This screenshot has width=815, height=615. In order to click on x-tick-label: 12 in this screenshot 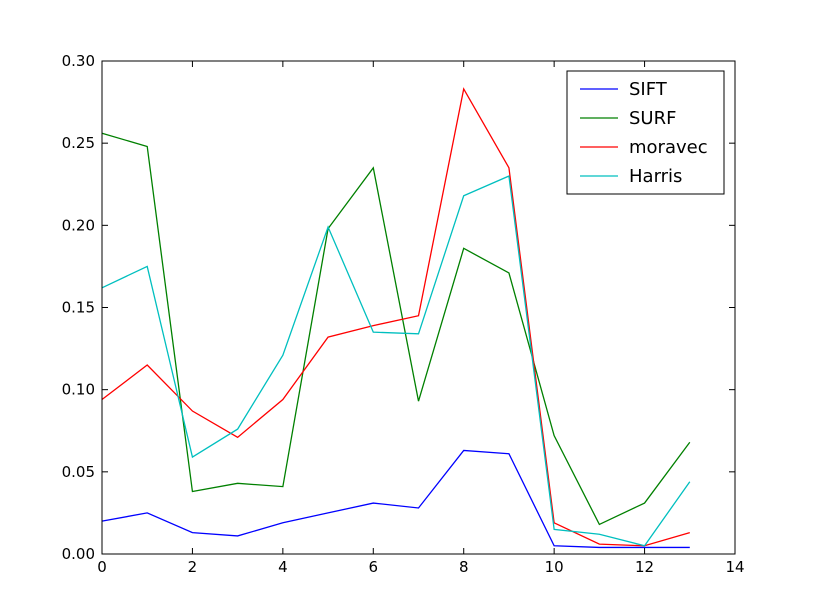, I will do `click(644, 567)`.